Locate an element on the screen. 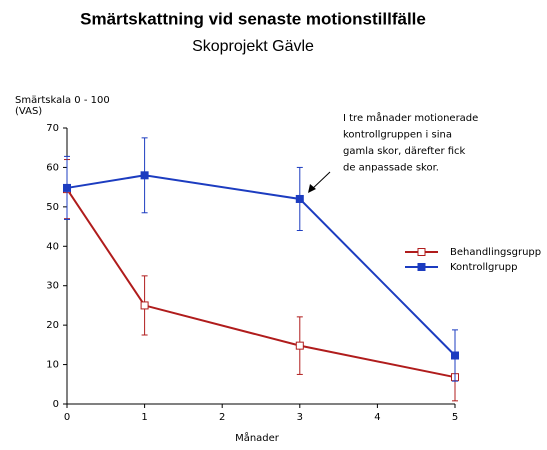  legend-label: Behandlingsgrupp is located at coordinates (495, 252).